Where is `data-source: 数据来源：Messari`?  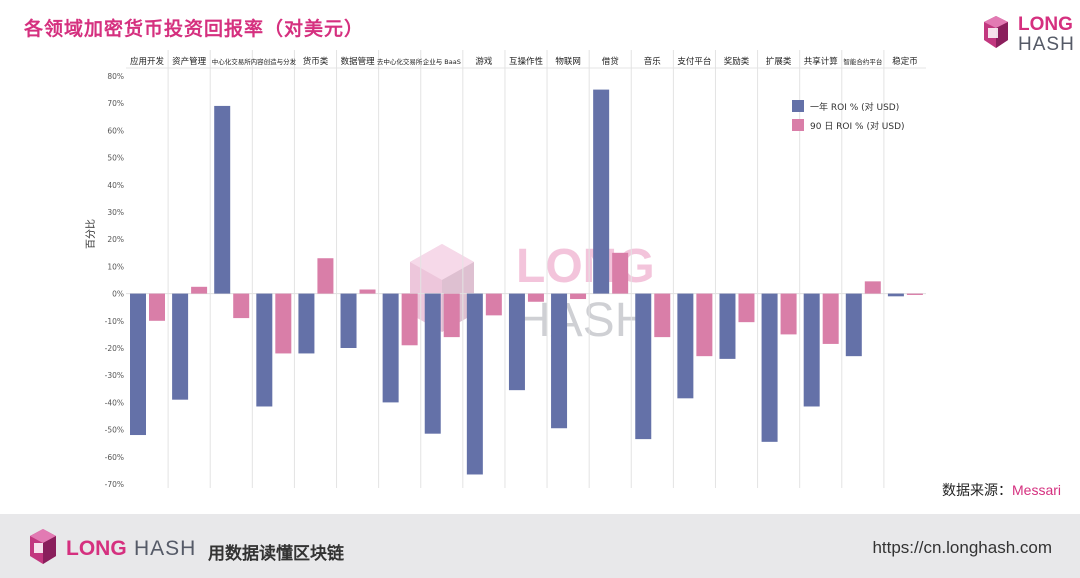 data-source: 数据来源：Messari is located at coordinates (1001, 490).